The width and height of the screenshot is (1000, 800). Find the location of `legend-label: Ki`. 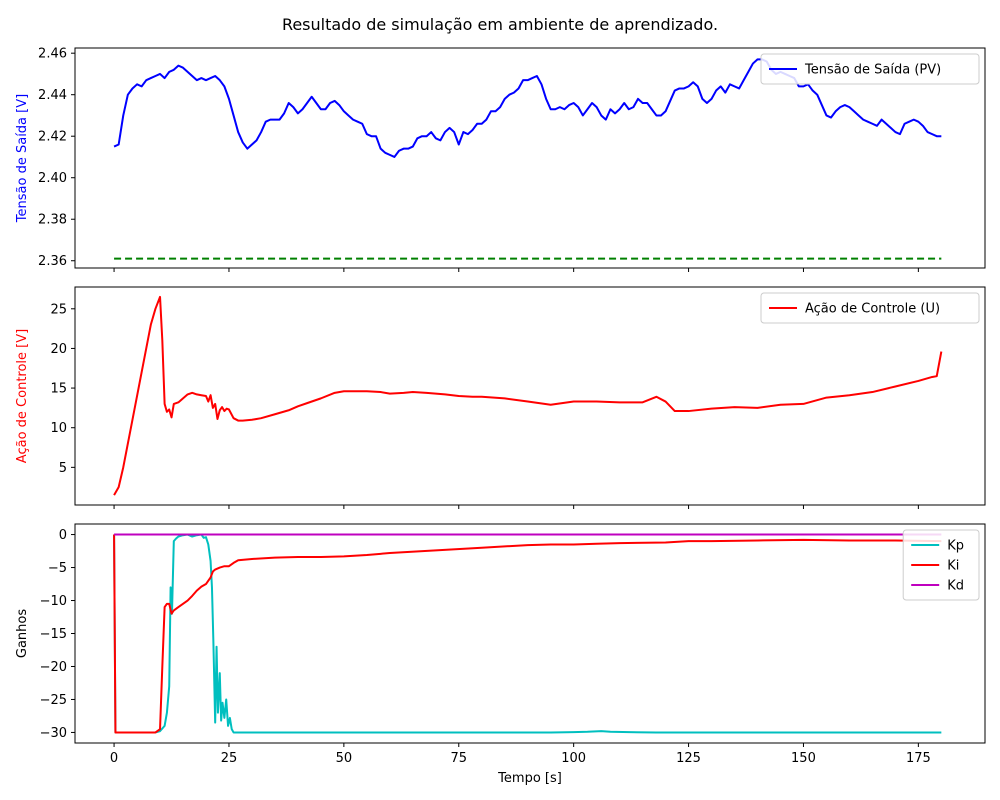

legend-label: Ki is located at coordinates (953, 566).